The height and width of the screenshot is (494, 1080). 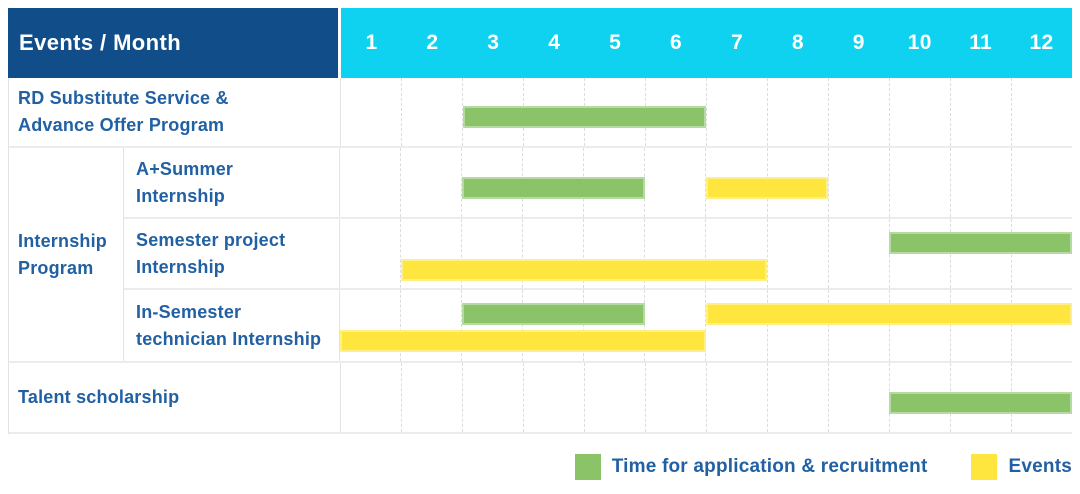 I want to click on bar-events-m7-m8, so click(x=767, y=187).